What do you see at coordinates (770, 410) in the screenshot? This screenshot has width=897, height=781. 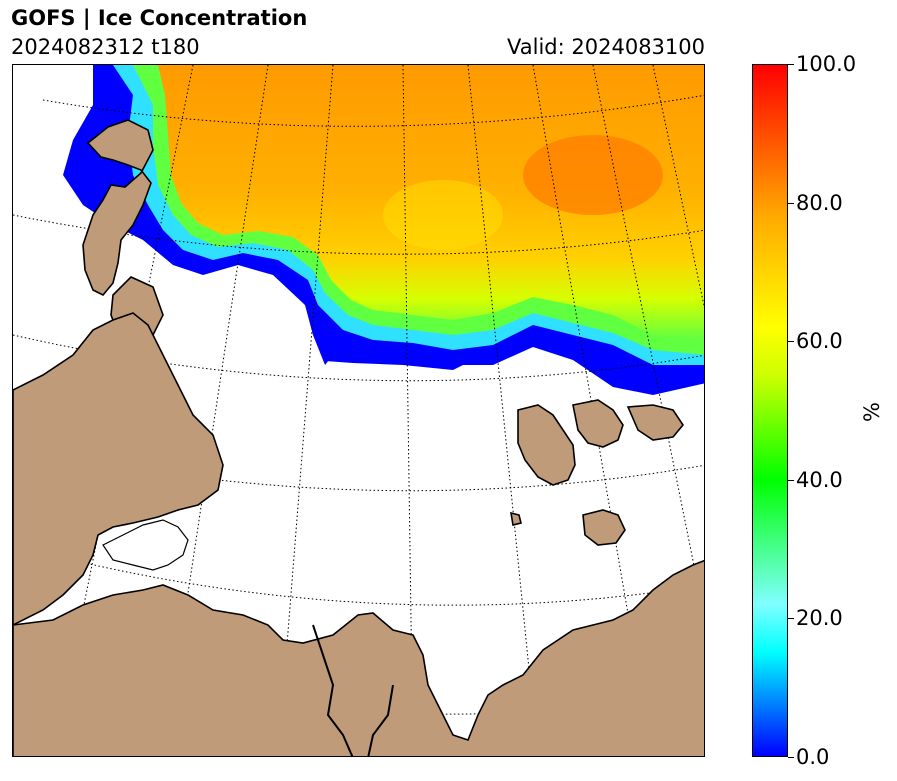 I see `colorbar` at bounding box center [770, 410].